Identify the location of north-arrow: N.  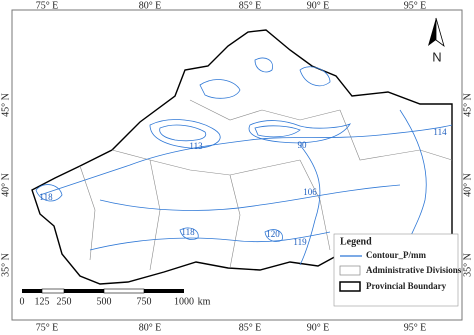
(436, 40).